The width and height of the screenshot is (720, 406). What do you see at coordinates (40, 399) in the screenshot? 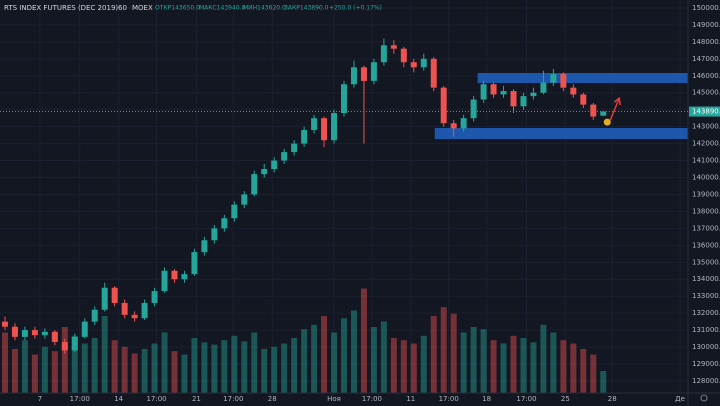
I see `x-tick-label: 7` at bounding box center [40, 399].